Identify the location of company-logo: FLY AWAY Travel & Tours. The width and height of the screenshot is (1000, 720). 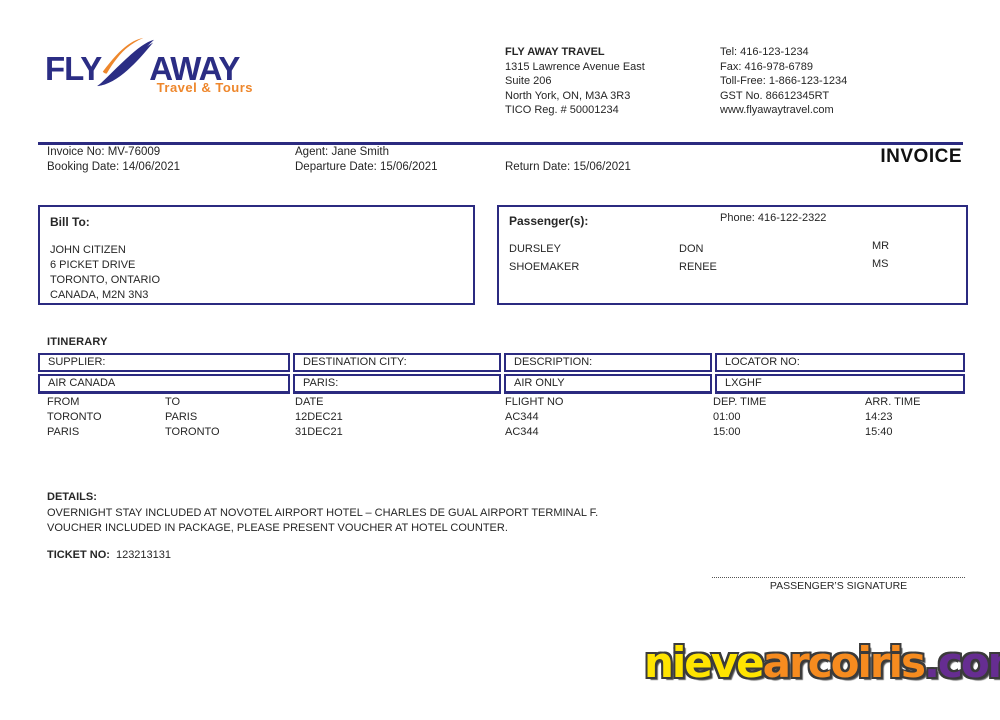
(150, 66).